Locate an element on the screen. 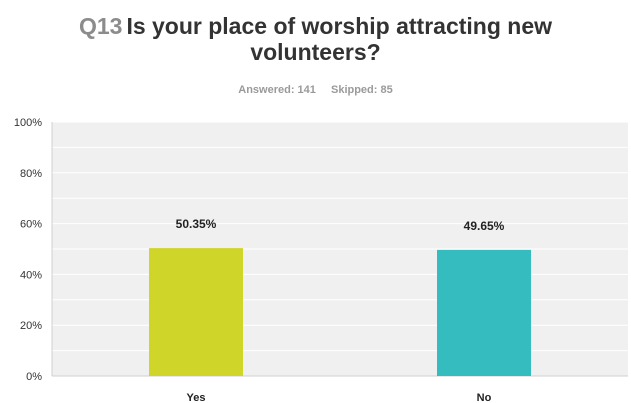 The image size is (631, 403). answered-count: Answered: 141 is located at coordinates (277, 90).